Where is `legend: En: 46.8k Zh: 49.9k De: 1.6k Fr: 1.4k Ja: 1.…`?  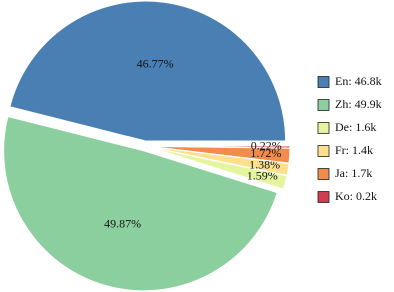 legend: En: 46.8k Zh: 49.9k De: 1.6k Fr: 1.4k Ja: 1.… is located at coordinates (349, 138).